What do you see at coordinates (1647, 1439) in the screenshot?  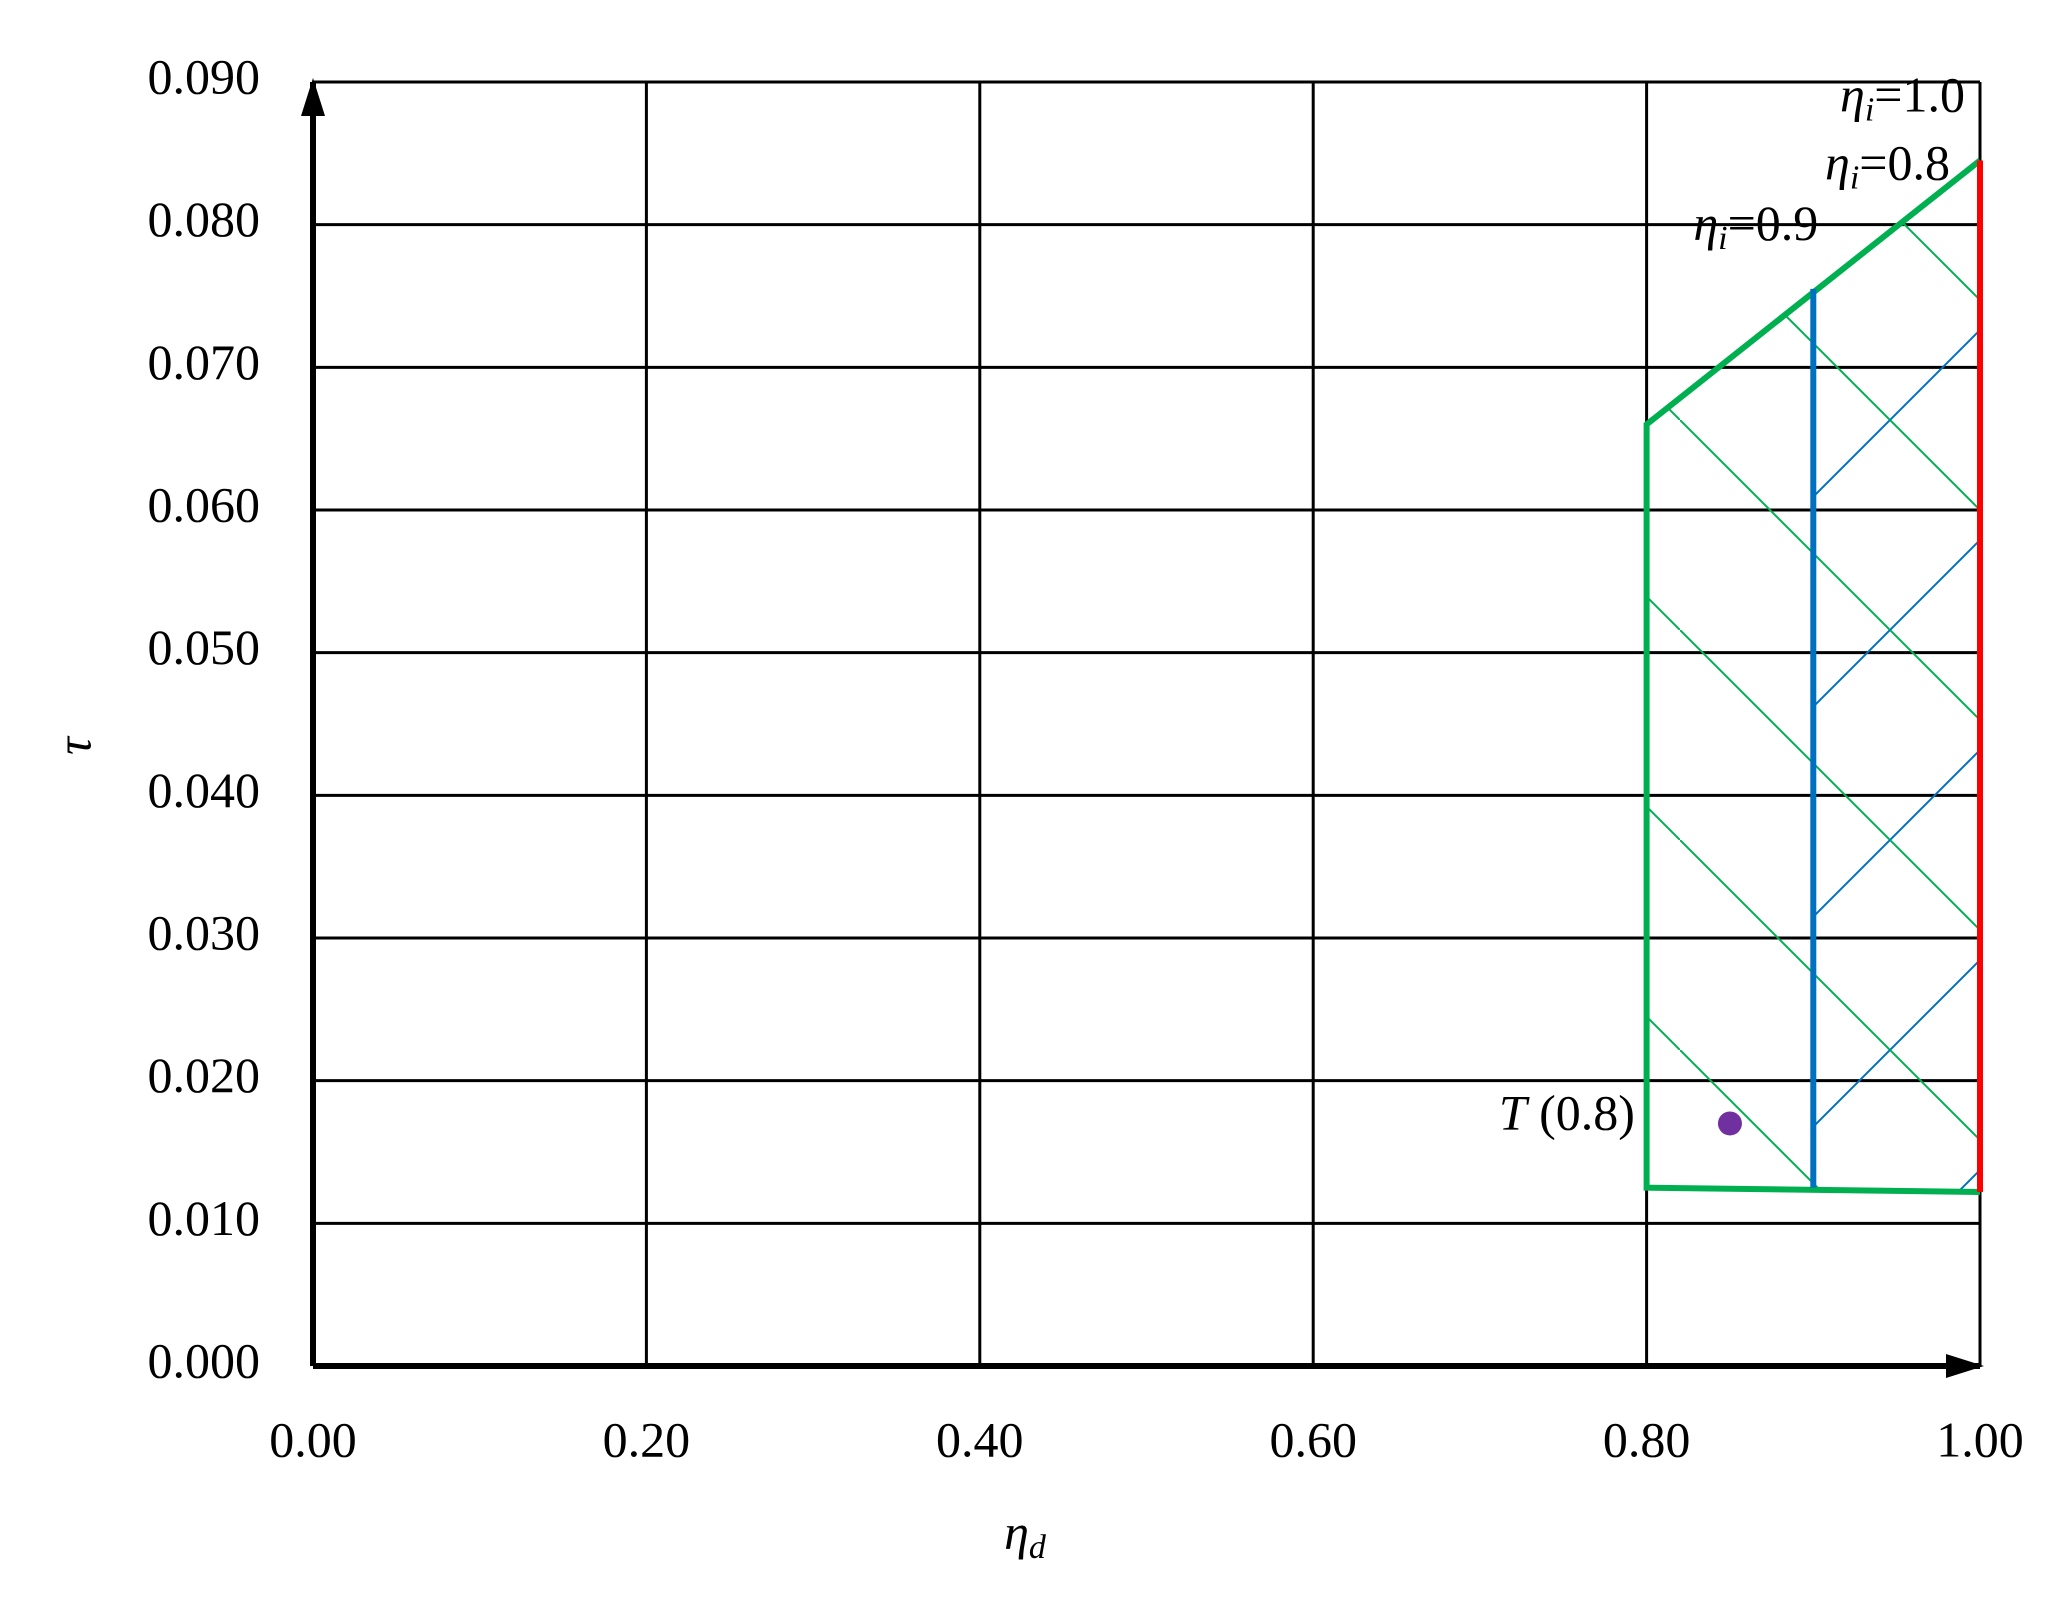 I see `x-tick-label: 0.80` at bounding box center [1647, 1439].